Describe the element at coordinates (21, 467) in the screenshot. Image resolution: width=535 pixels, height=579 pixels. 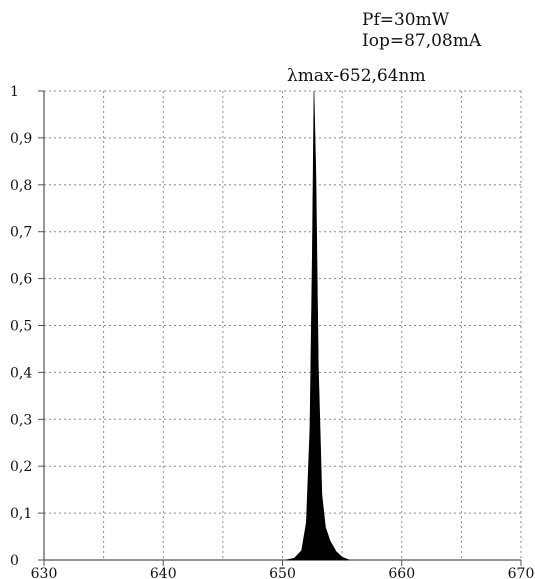
I see `y-tick-label-2: 0,2` at that location.